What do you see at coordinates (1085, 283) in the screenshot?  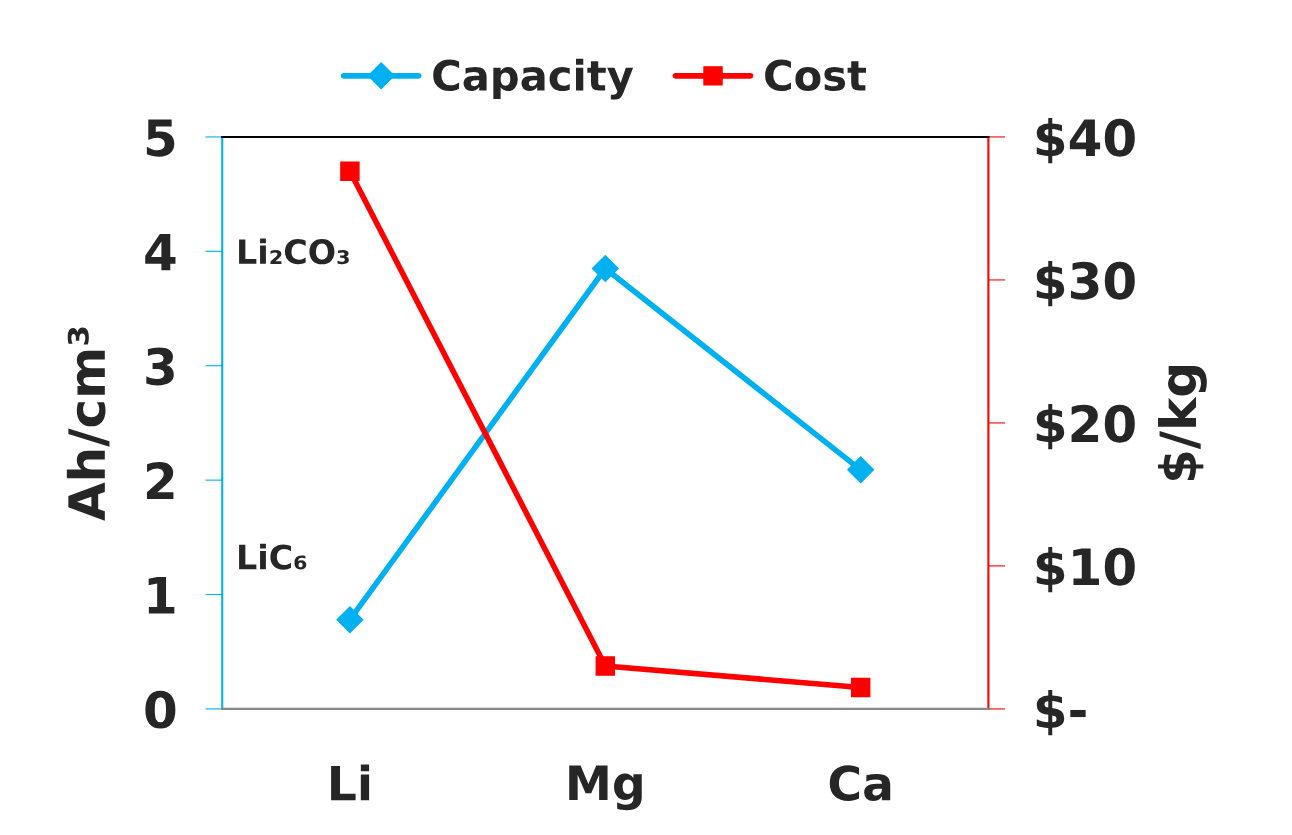 I see `y2-tick-label: $30` at bounding box center [1085, 283].